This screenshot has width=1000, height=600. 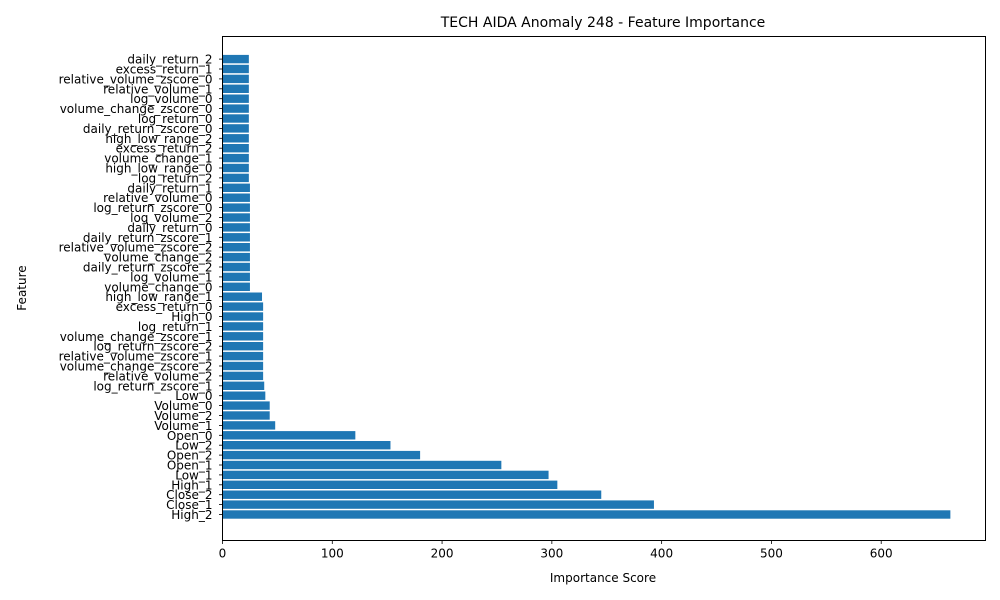 What do you see at coordinates (169, 60) in the screenshot?
I see `y-tick-label: daily_return_2` at bounding box center [169, 60].